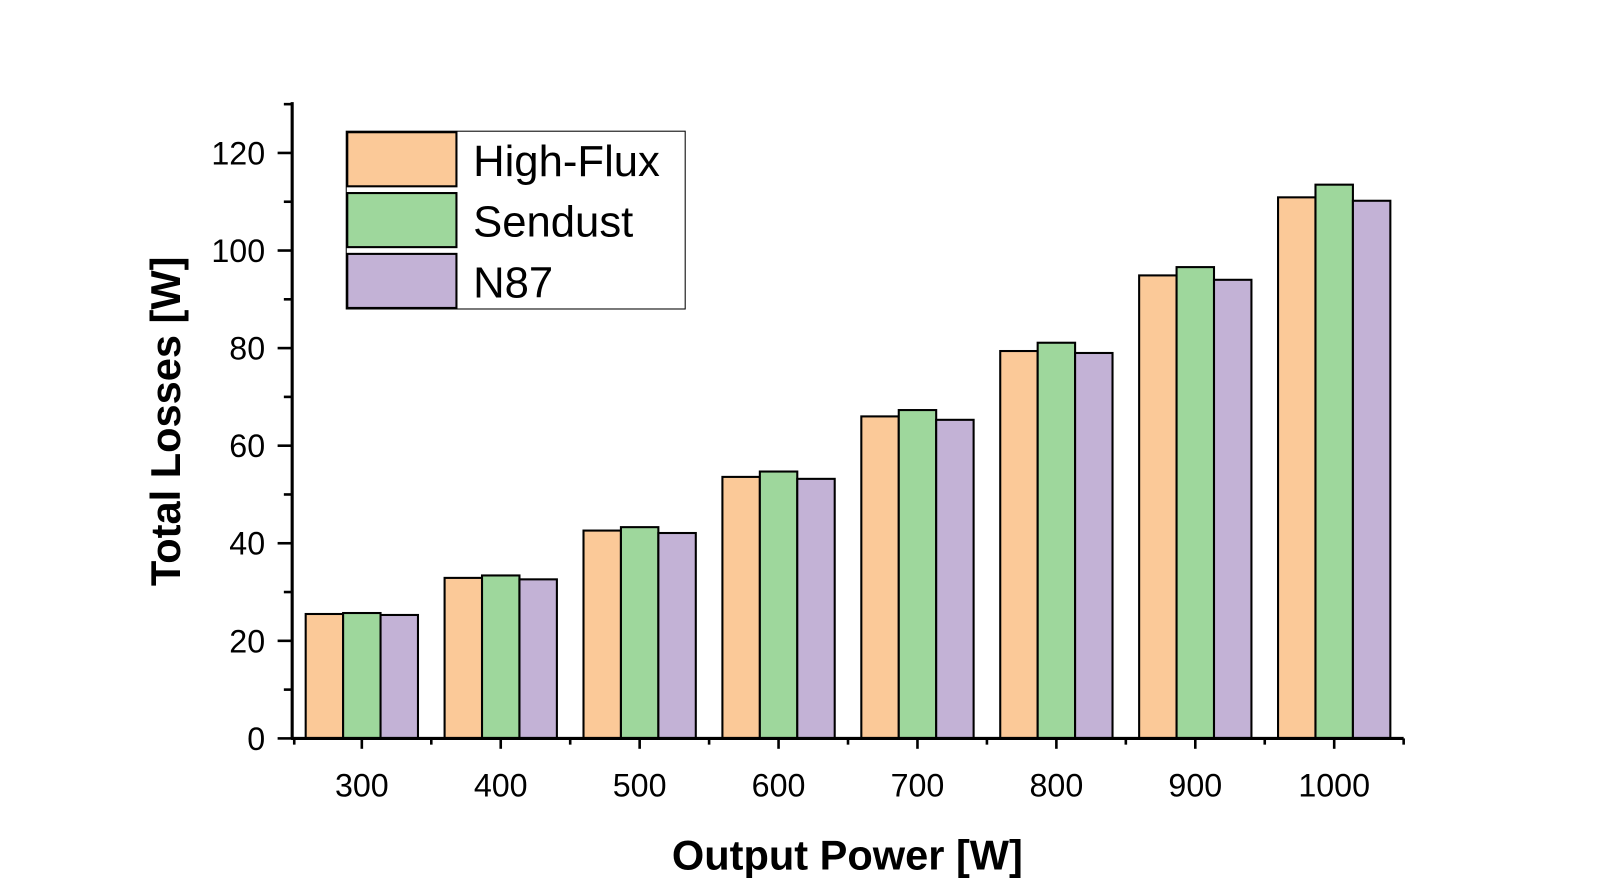 The height and width of the screenshot is (880, 1622). What do you see at coordinates (362, 786) in the screenshot?
I see `x-tick-label: 300` at bounding box center [362, 786].